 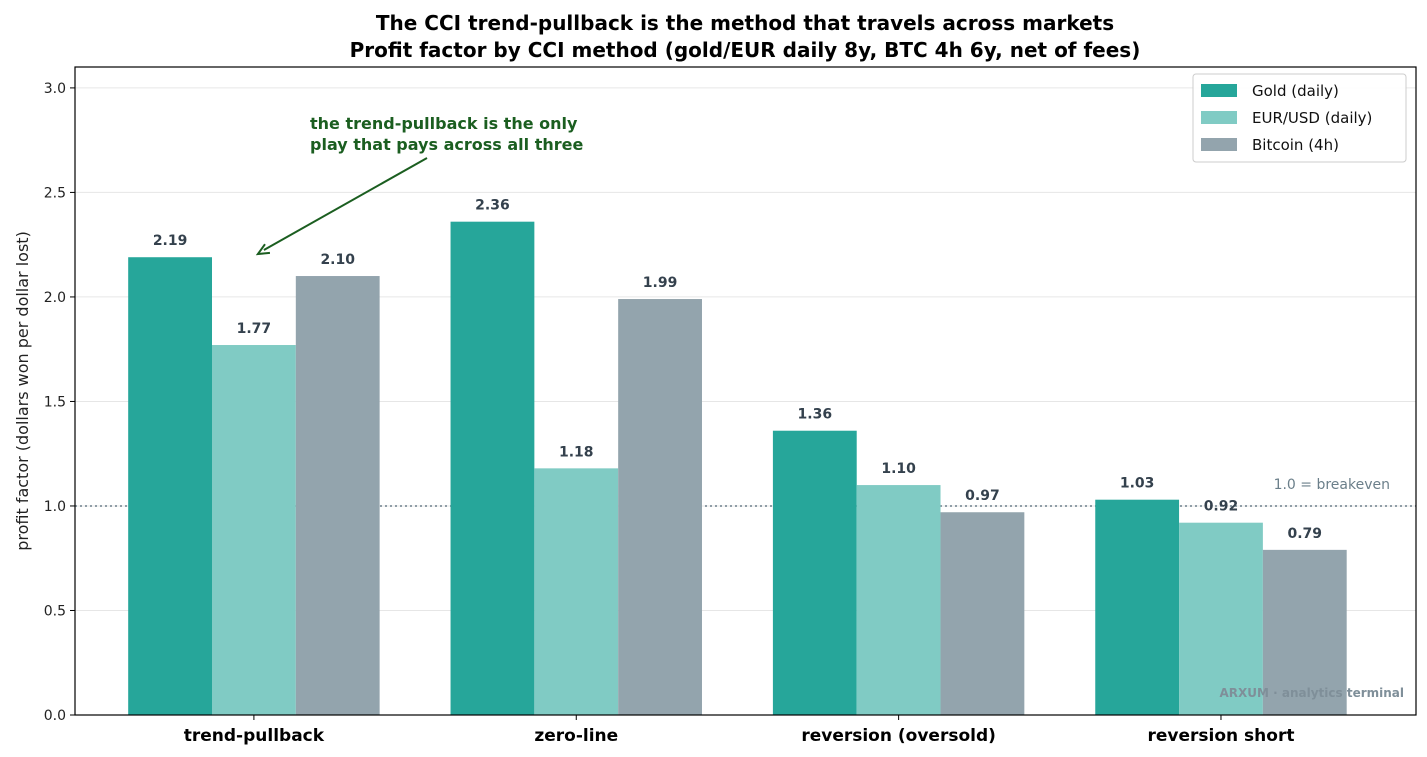 What do you see at coordinates (345, 204) in the screenshot?
I see `annotation-arrow` at bounding box center [345, 204].